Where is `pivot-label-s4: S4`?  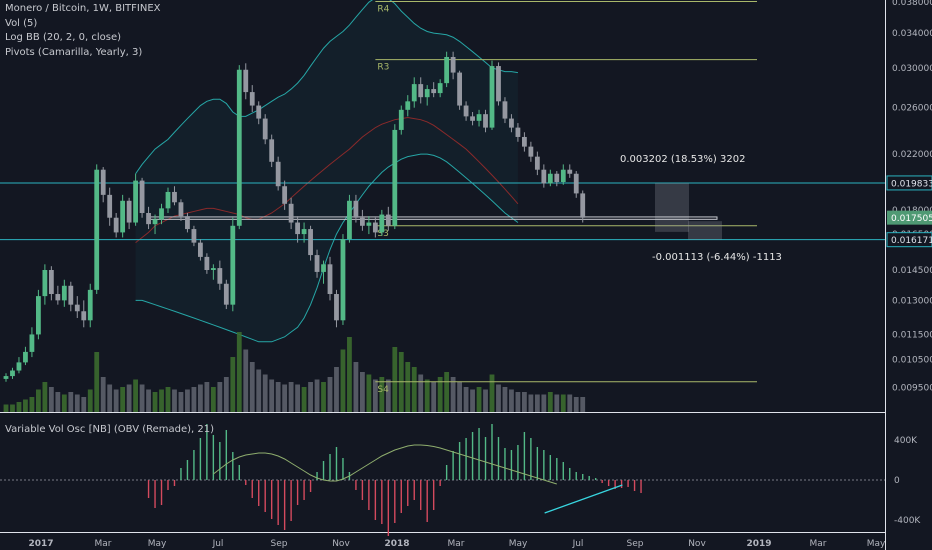 pivot-label-s4: S4 is located at coordinates (383, 390).